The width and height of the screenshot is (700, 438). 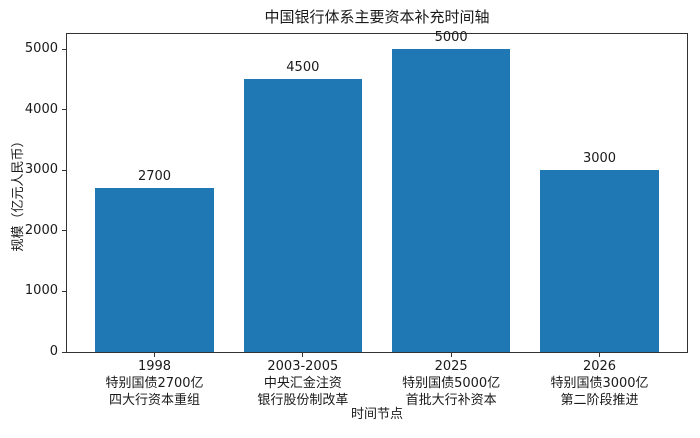 I want to click on y-tick-label: 4000, so click(x=41, y=109).